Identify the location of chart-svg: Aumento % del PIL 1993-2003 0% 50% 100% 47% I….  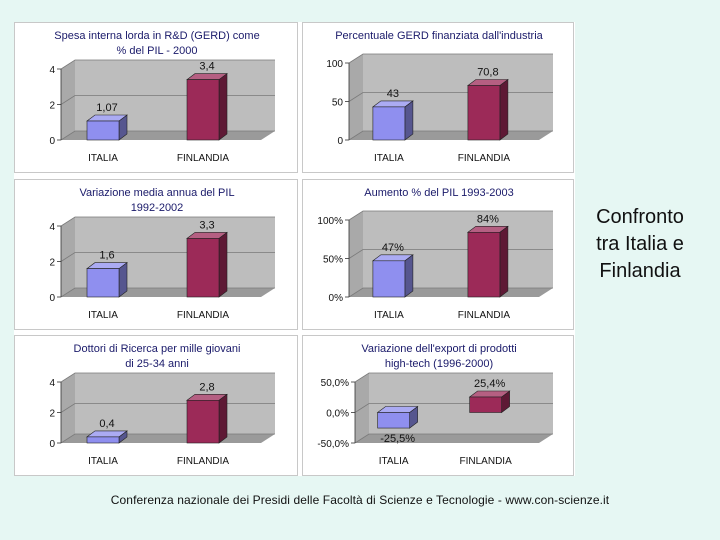
(435, 254).